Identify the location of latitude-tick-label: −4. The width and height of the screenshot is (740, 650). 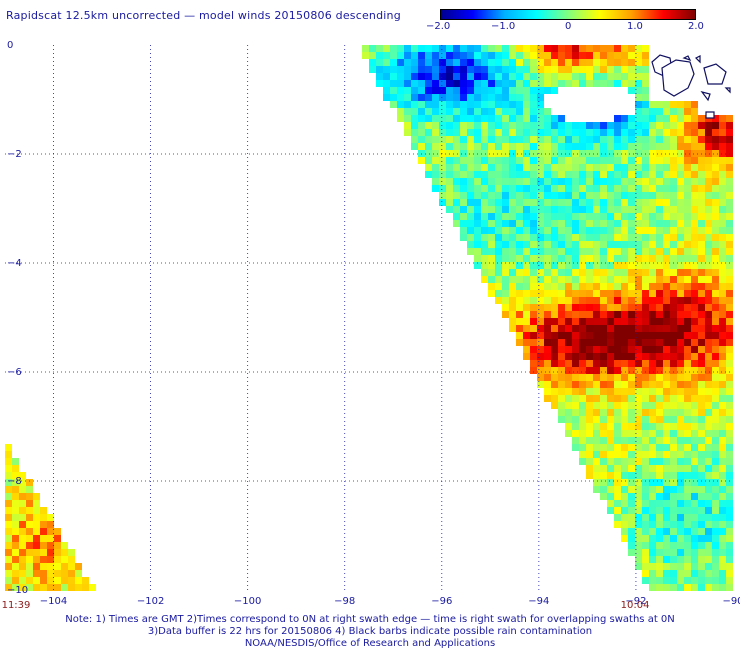
(14, 263).